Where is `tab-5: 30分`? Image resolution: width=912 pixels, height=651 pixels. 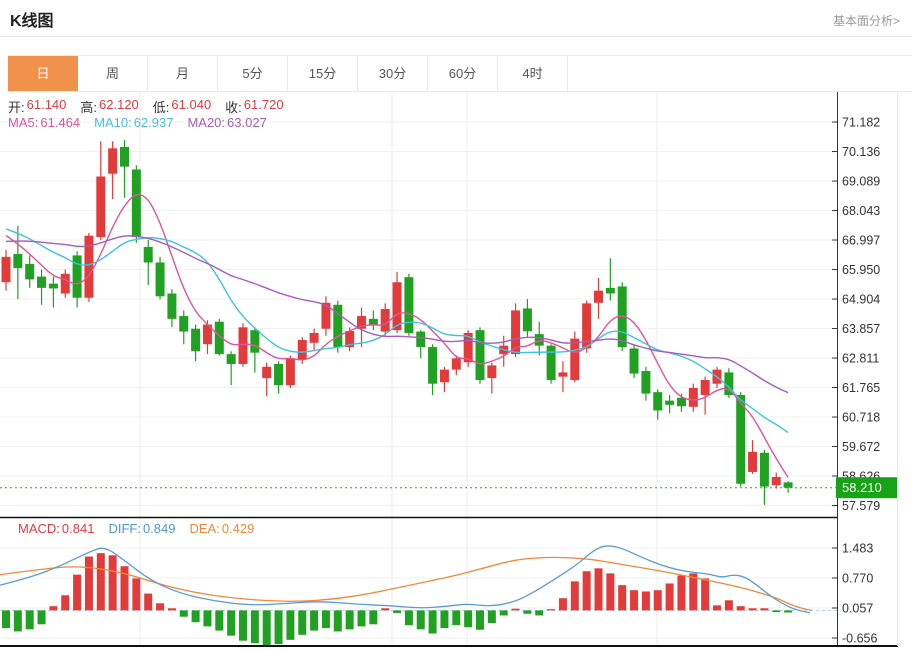
tab-5: 30分 is located at coordinates (393, 73).